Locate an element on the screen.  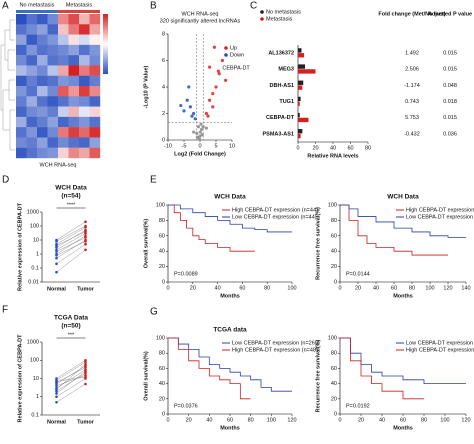
x-axis-label: Months is located at coordinates (230, 296).